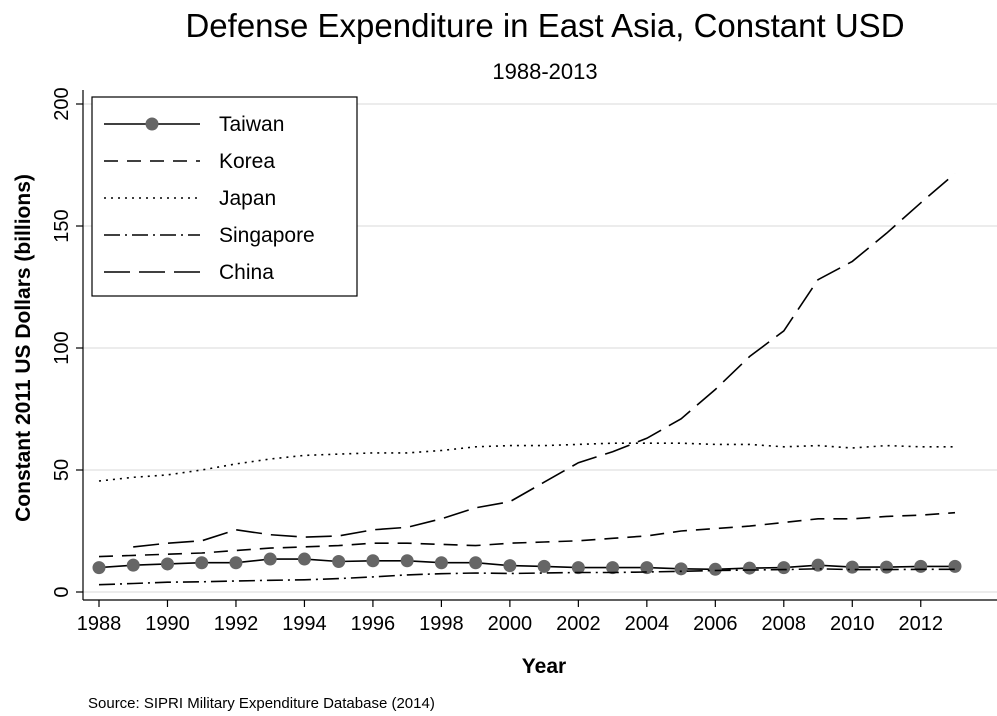  Describe the element at coordinates (62, 103) in the screenshot. I see `y-tick-label-200: 200` at that location.